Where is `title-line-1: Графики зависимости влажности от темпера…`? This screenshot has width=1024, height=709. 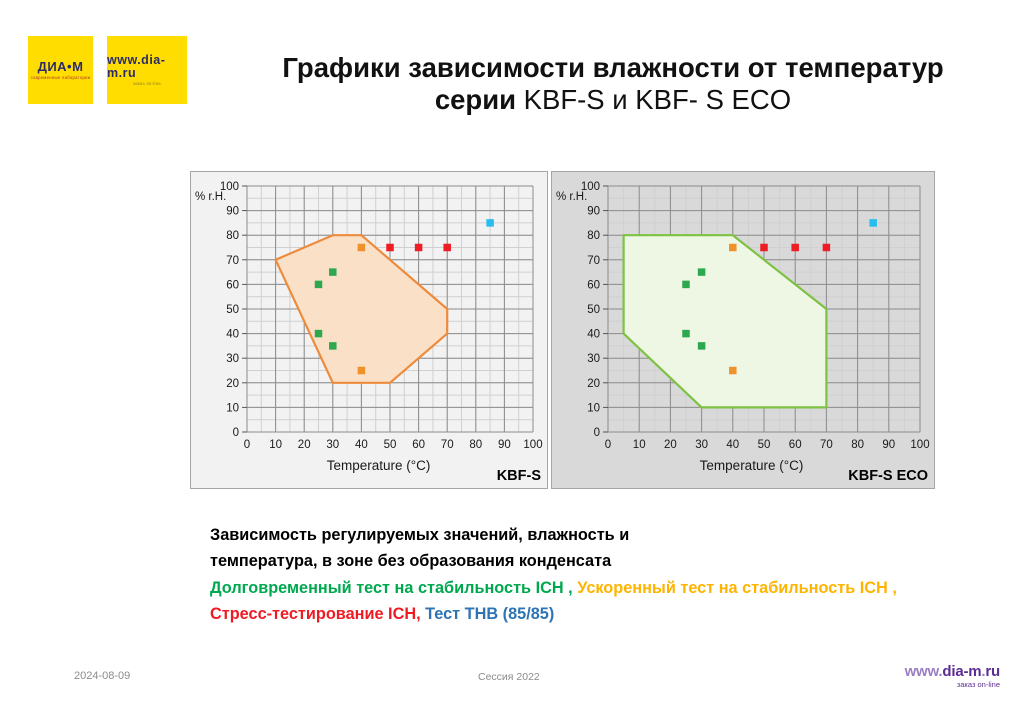
title-line-1: Графики зависимости влажности от темпера… is located at coordinates (613, 67).